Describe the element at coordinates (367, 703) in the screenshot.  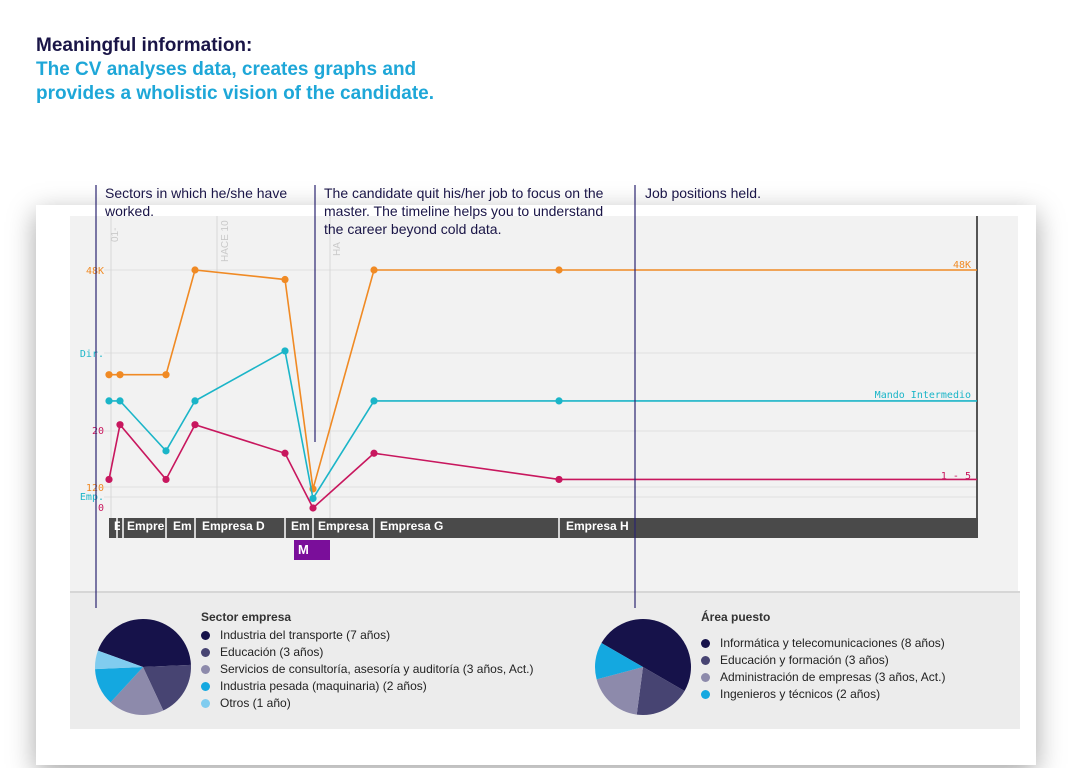
I see `legend-sector-item-5: Otros (1 año)` at that location.